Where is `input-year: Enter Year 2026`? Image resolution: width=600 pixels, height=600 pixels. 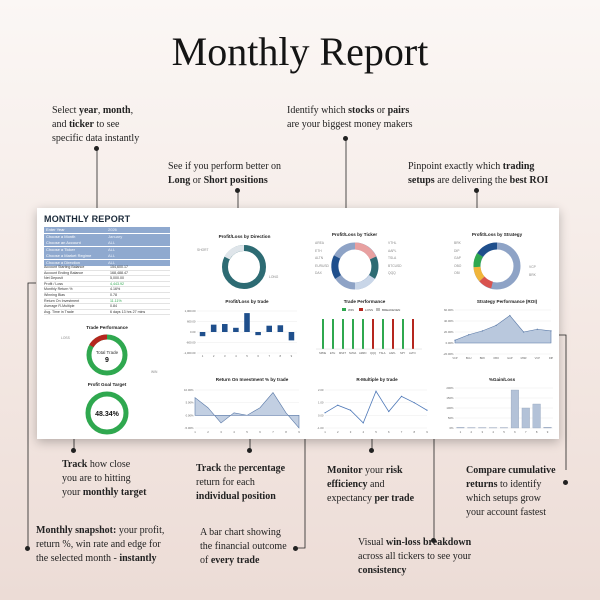
input-year: Enter Year 2026 is located at coordinates (107, 230).